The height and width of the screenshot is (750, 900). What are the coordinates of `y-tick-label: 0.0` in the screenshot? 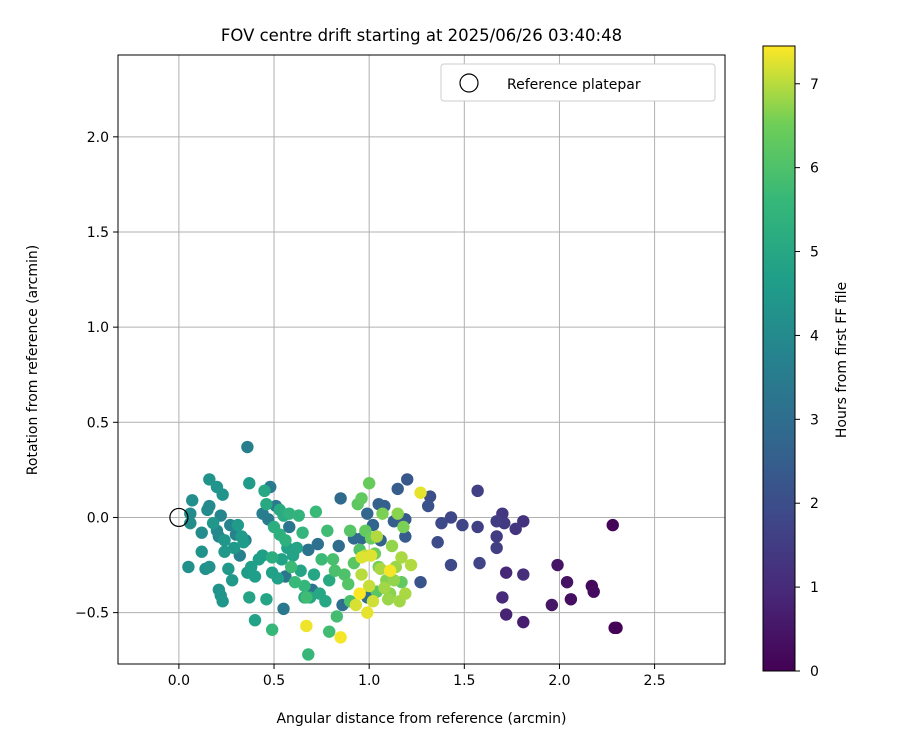 It's located at (98, 518).